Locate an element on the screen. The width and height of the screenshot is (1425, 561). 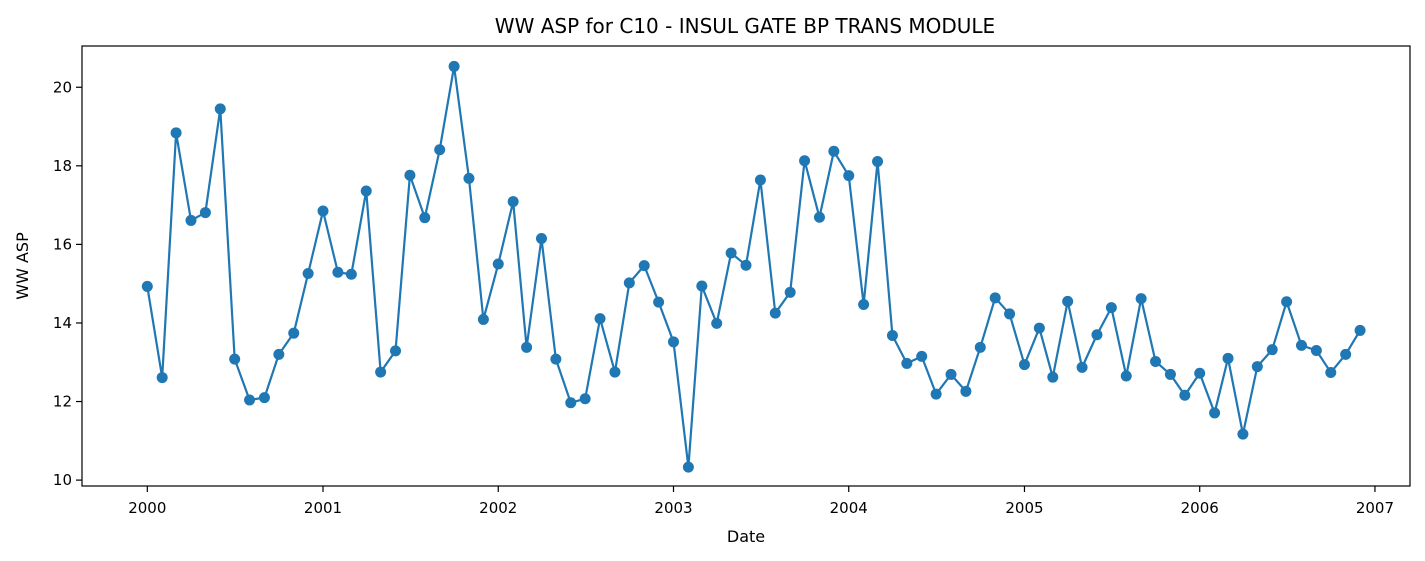
y-tick-label: 10 is located at coordinates (62, 480).